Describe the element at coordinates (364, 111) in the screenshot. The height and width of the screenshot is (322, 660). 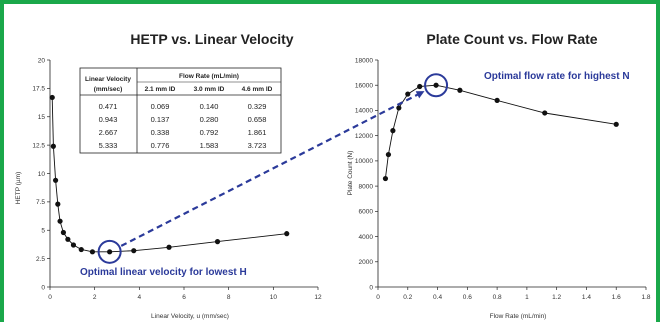
I see `right-y-tick-label: 14000` at that location.